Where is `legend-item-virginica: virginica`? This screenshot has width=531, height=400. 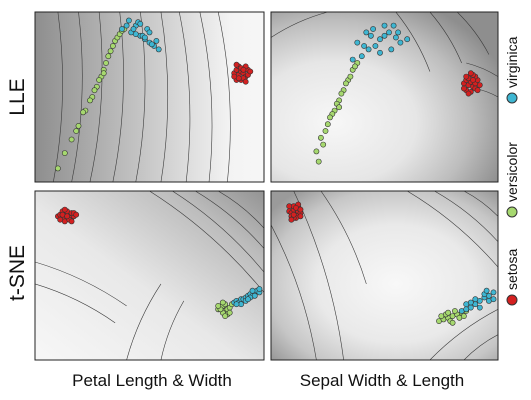 legend-item-virginica: virginica is located at coordinates (512, 70).